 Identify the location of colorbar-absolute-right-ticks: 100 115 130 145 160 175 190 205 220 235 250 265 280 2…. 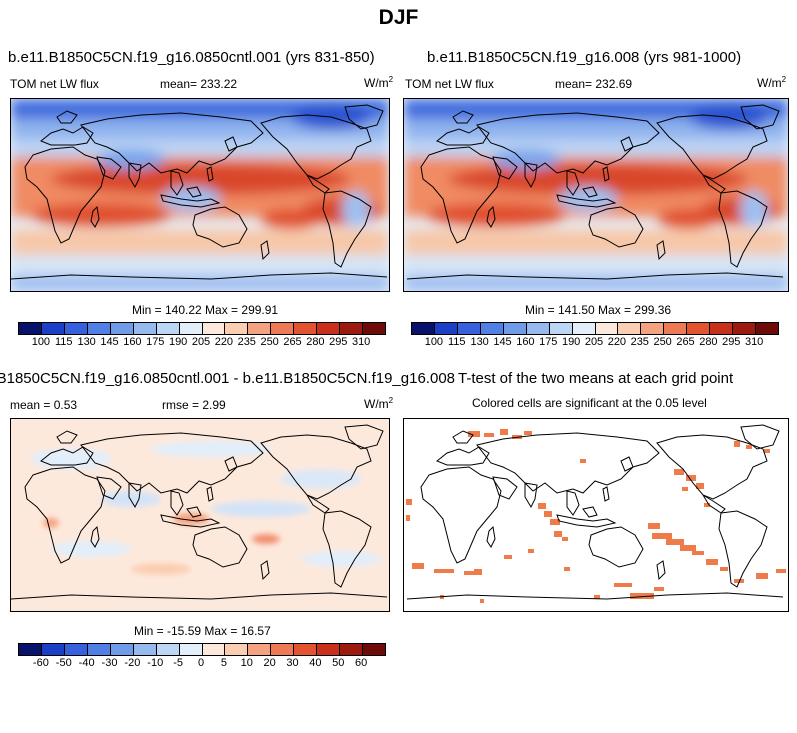
(594, 343).